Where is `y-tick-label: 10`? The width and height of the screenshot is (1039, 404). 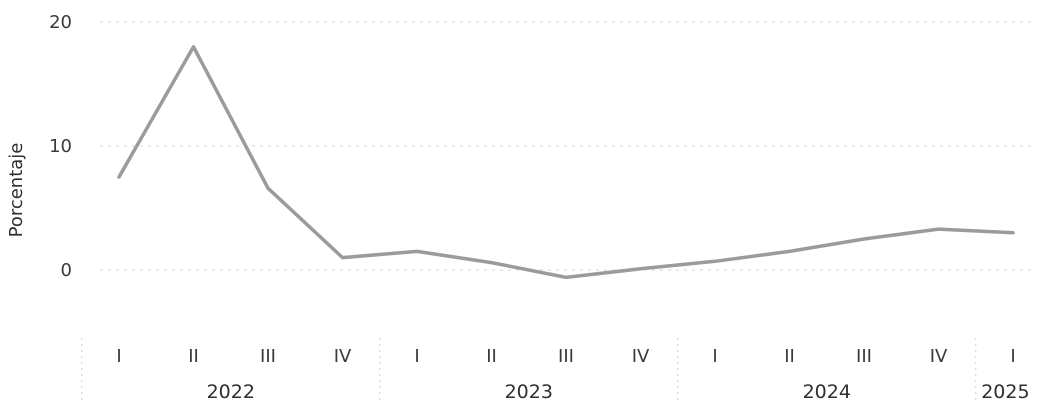
y-tick-label: 10 is located at coordinates (60, 146).